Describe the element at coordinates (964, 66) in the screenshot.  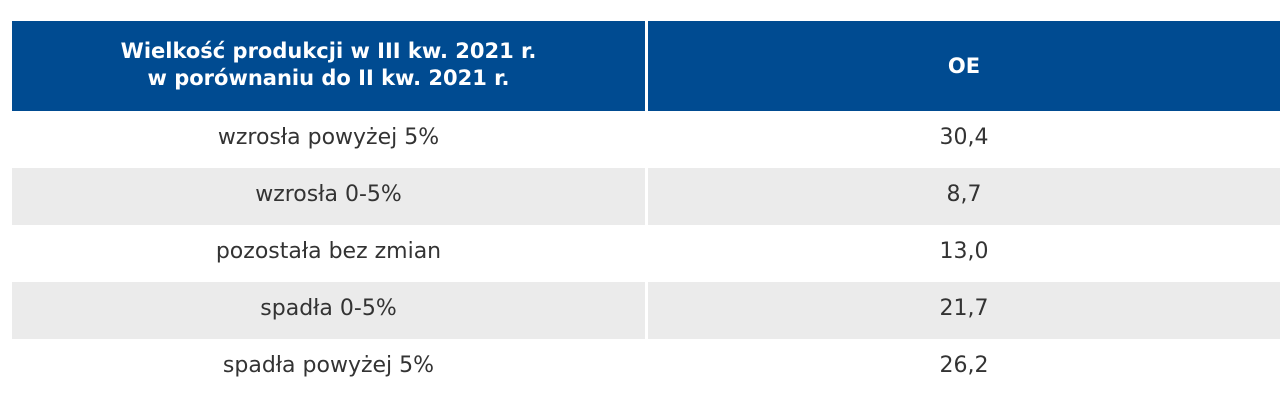
I see `header-oe: OE` at that location.